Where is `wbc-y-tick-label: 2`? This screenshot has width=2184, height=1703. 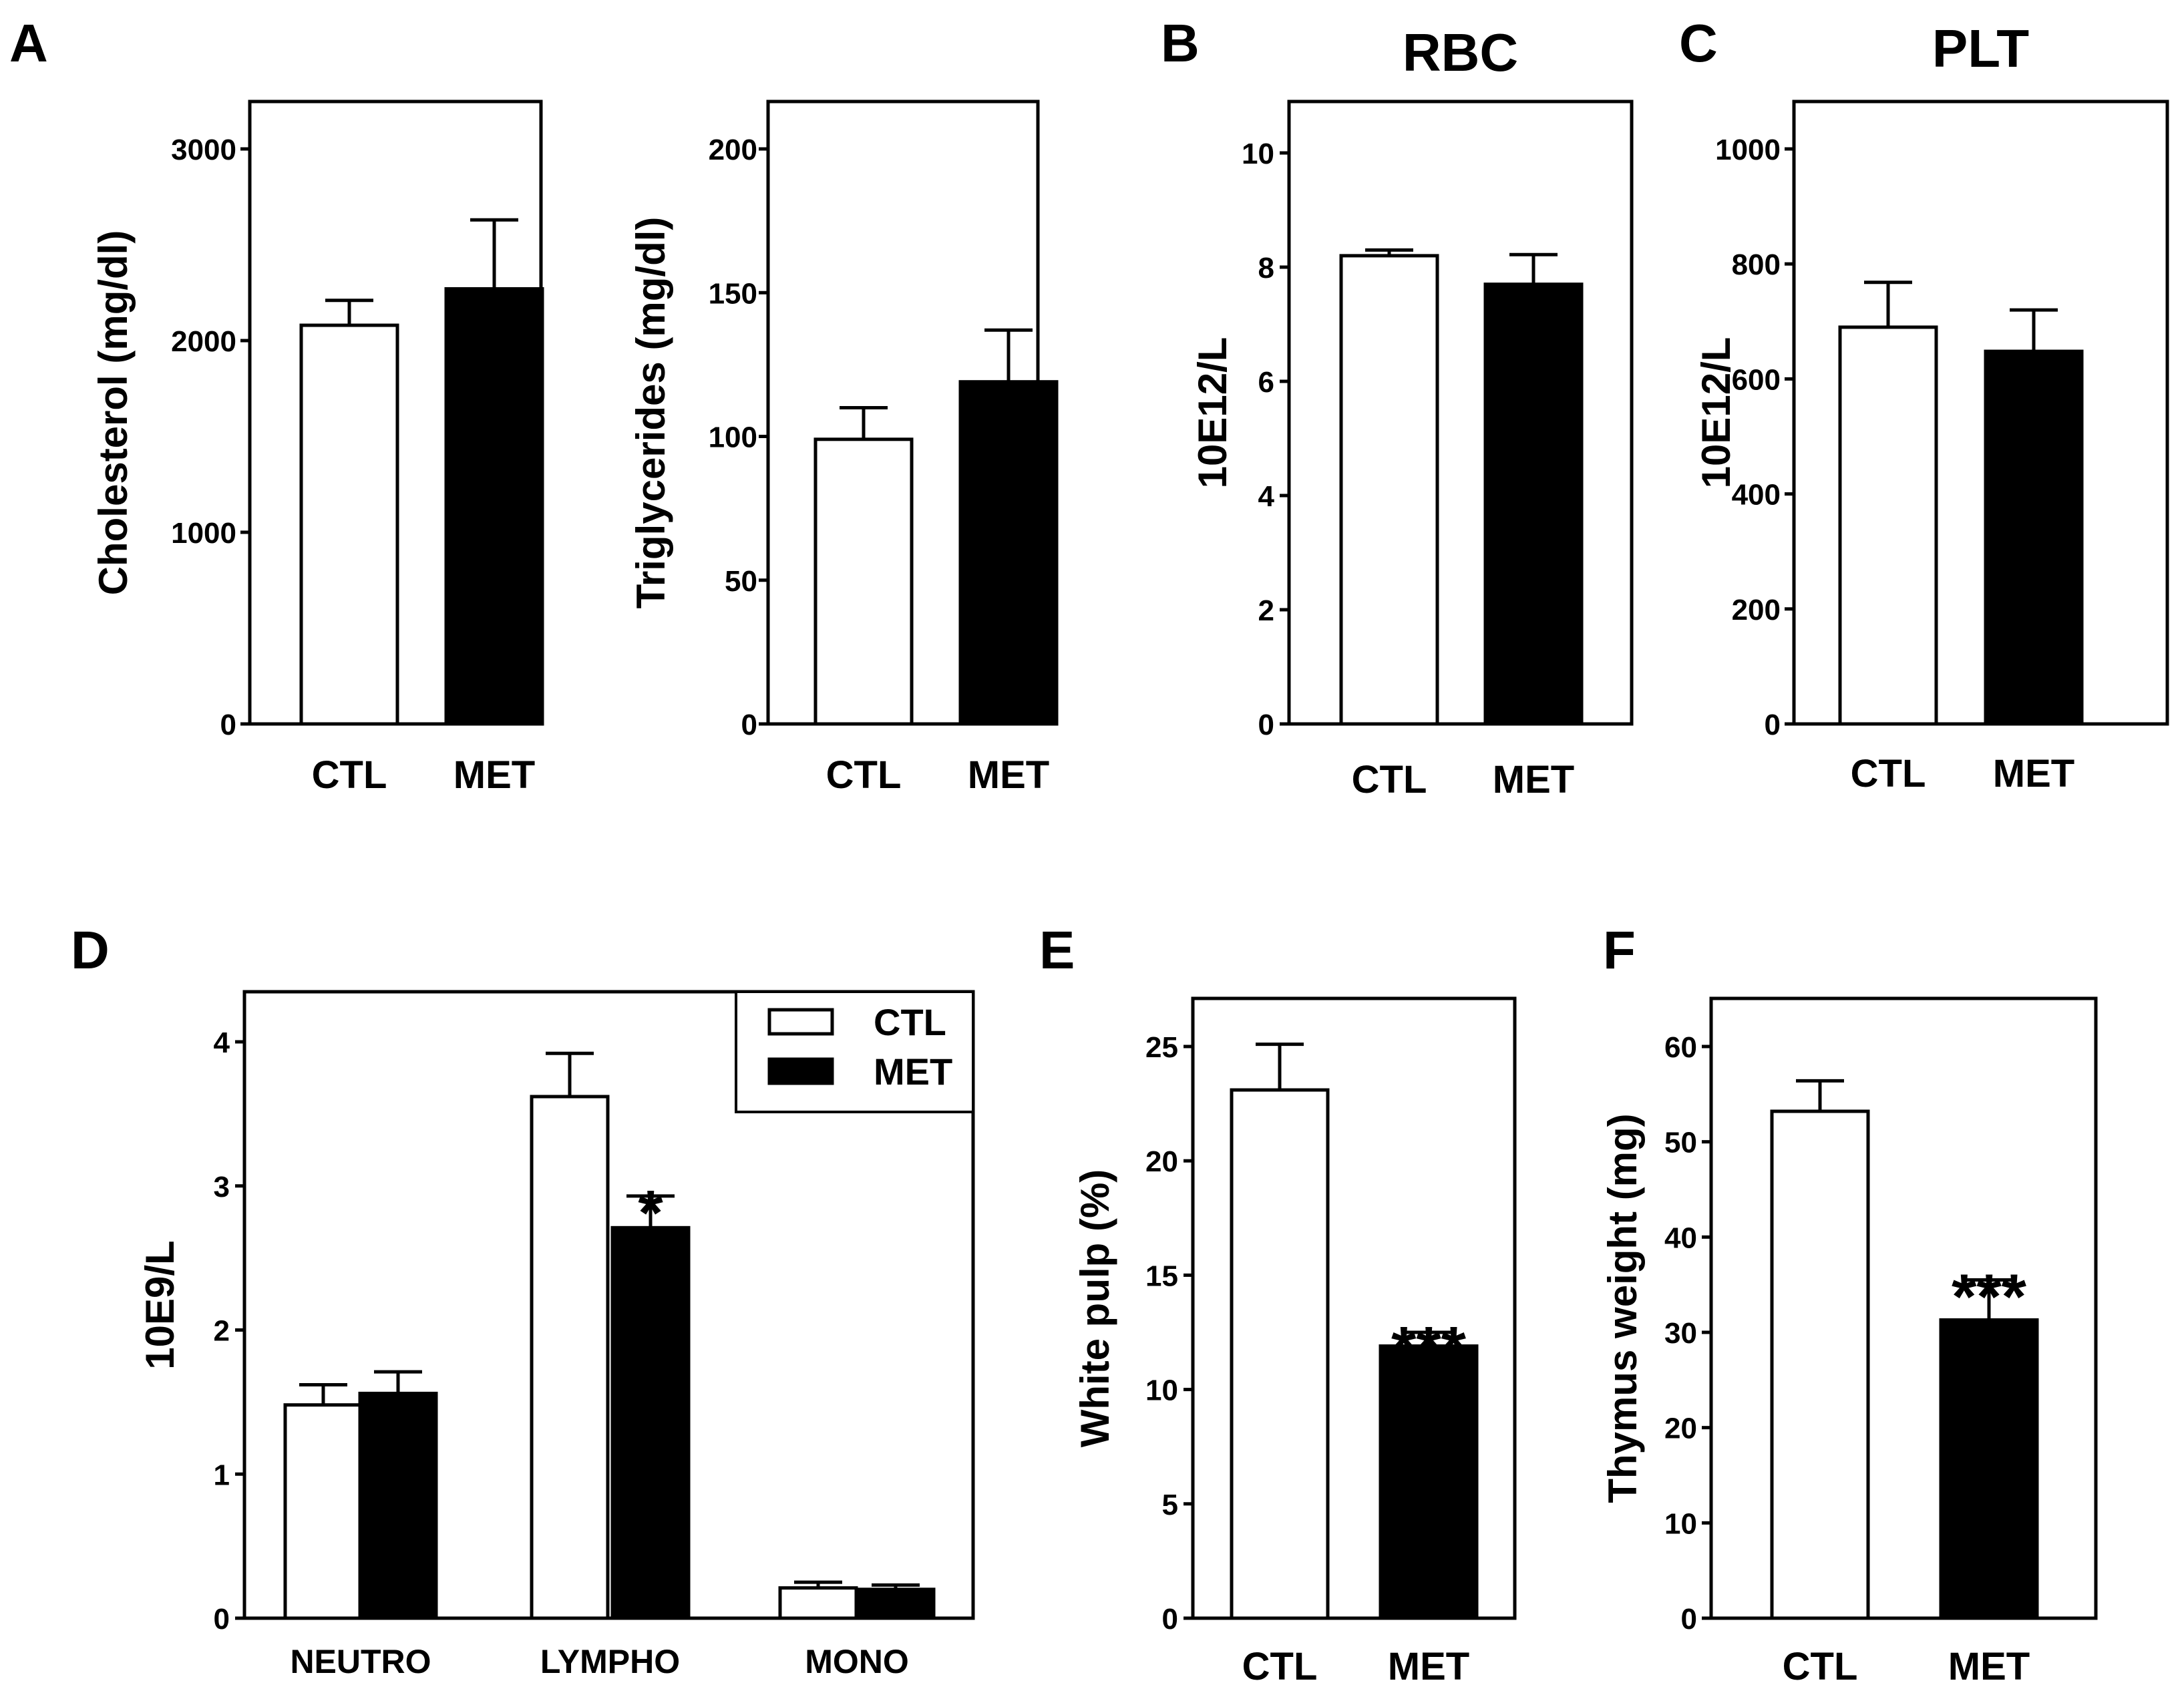 wbc-y-tick-label: 2 is located at coordinates (222, 1331).